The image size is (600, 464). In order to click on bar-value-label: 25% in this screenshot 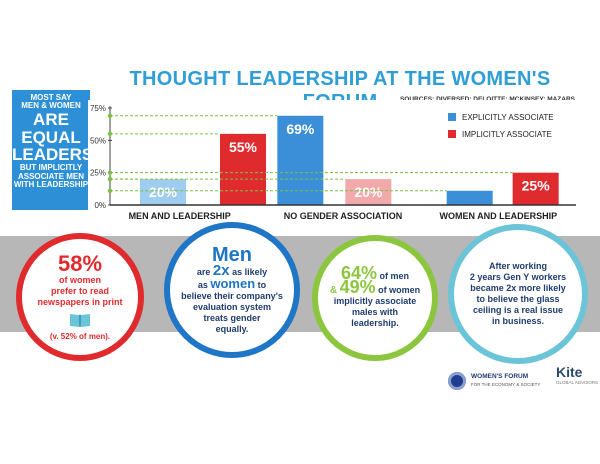, I will do `click(536, 186)`.